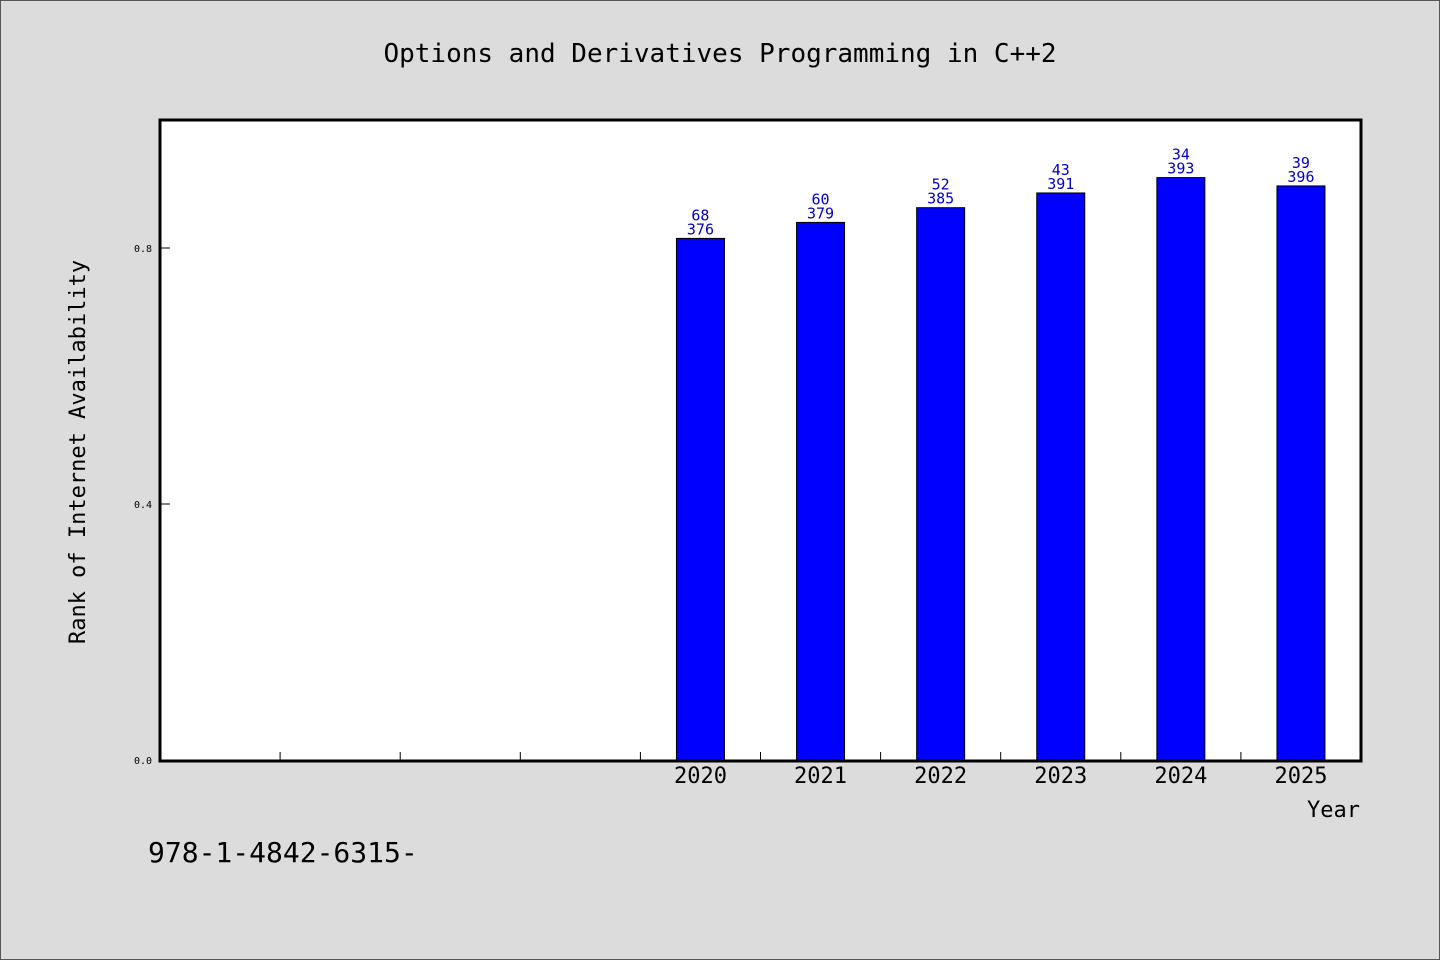  Describe the element at coordinates (1181, 469) in the screenshot. I see `bar-2024` at that location.